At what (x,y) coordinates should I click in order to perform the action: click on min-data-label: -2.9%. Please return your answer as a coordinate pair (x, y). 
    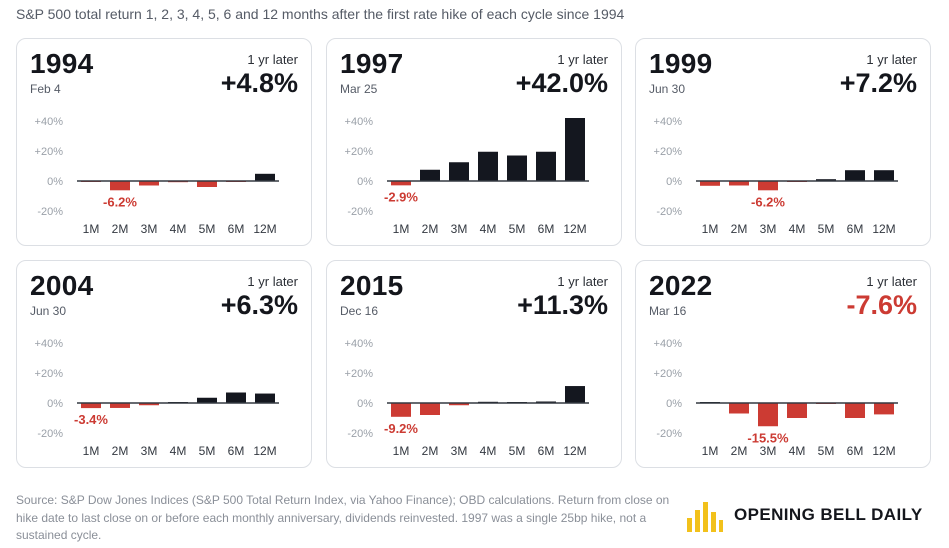
    Looking at the image, I should click on (401, 196).